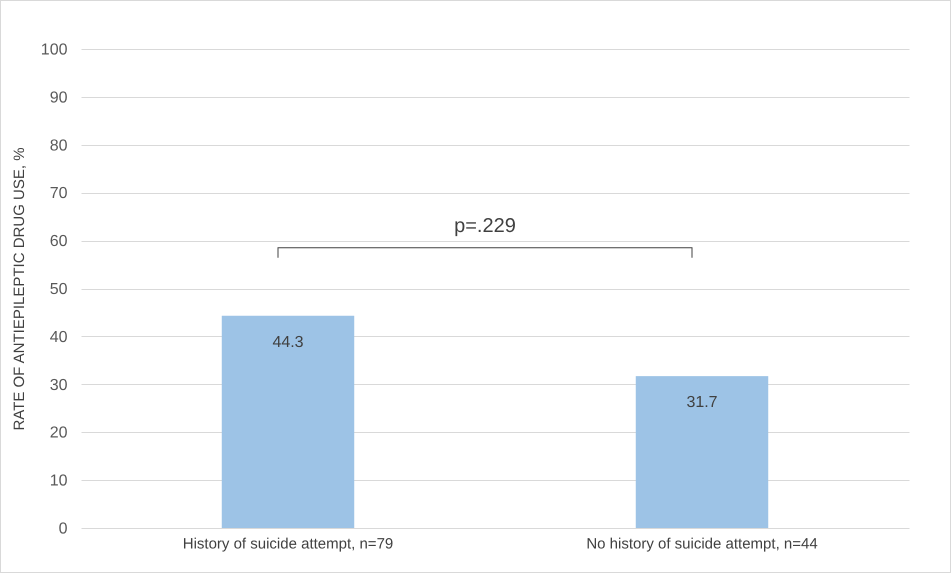 This screenshot has height=573, width=951. I want to click on x-tick-label: History of suicide attempt, n=79, so click(288, 544).